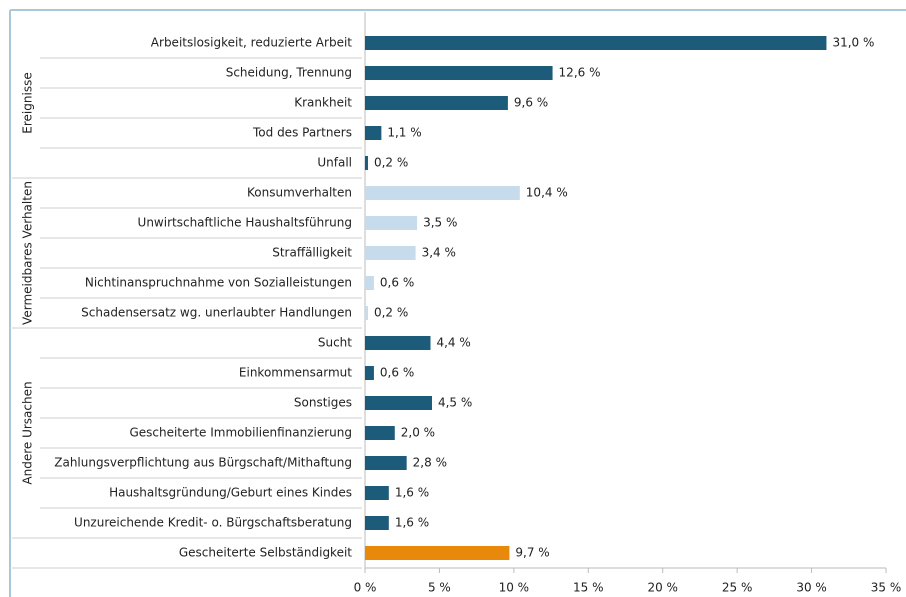 The width and height of the screenshot is (906, 597). I want to click on value-label: 1,1 %, so click(404, 133).